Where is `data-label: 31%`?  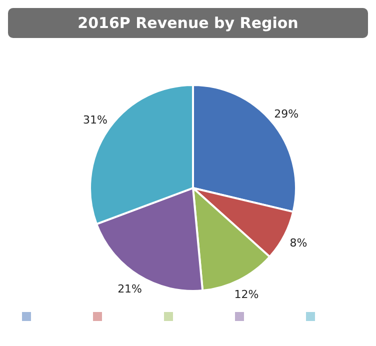
data-label: 31% is located at coordinates (95, 120).